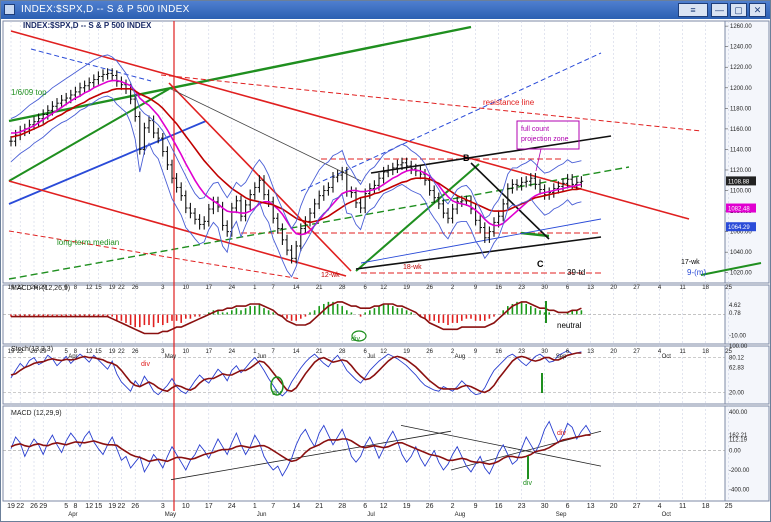 The image size is (771, 522). What do you see at coordinates (72, 357) in the screenshot?
I see `x-month-label-mid: Apr` at bounding box center [72, 357].